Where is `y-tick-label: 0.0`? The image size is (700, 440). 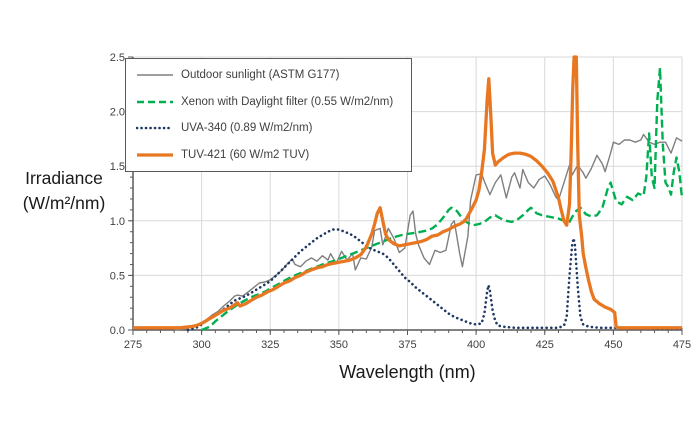
y-tick-label: 0.0 is located at coordinates (117, 331).